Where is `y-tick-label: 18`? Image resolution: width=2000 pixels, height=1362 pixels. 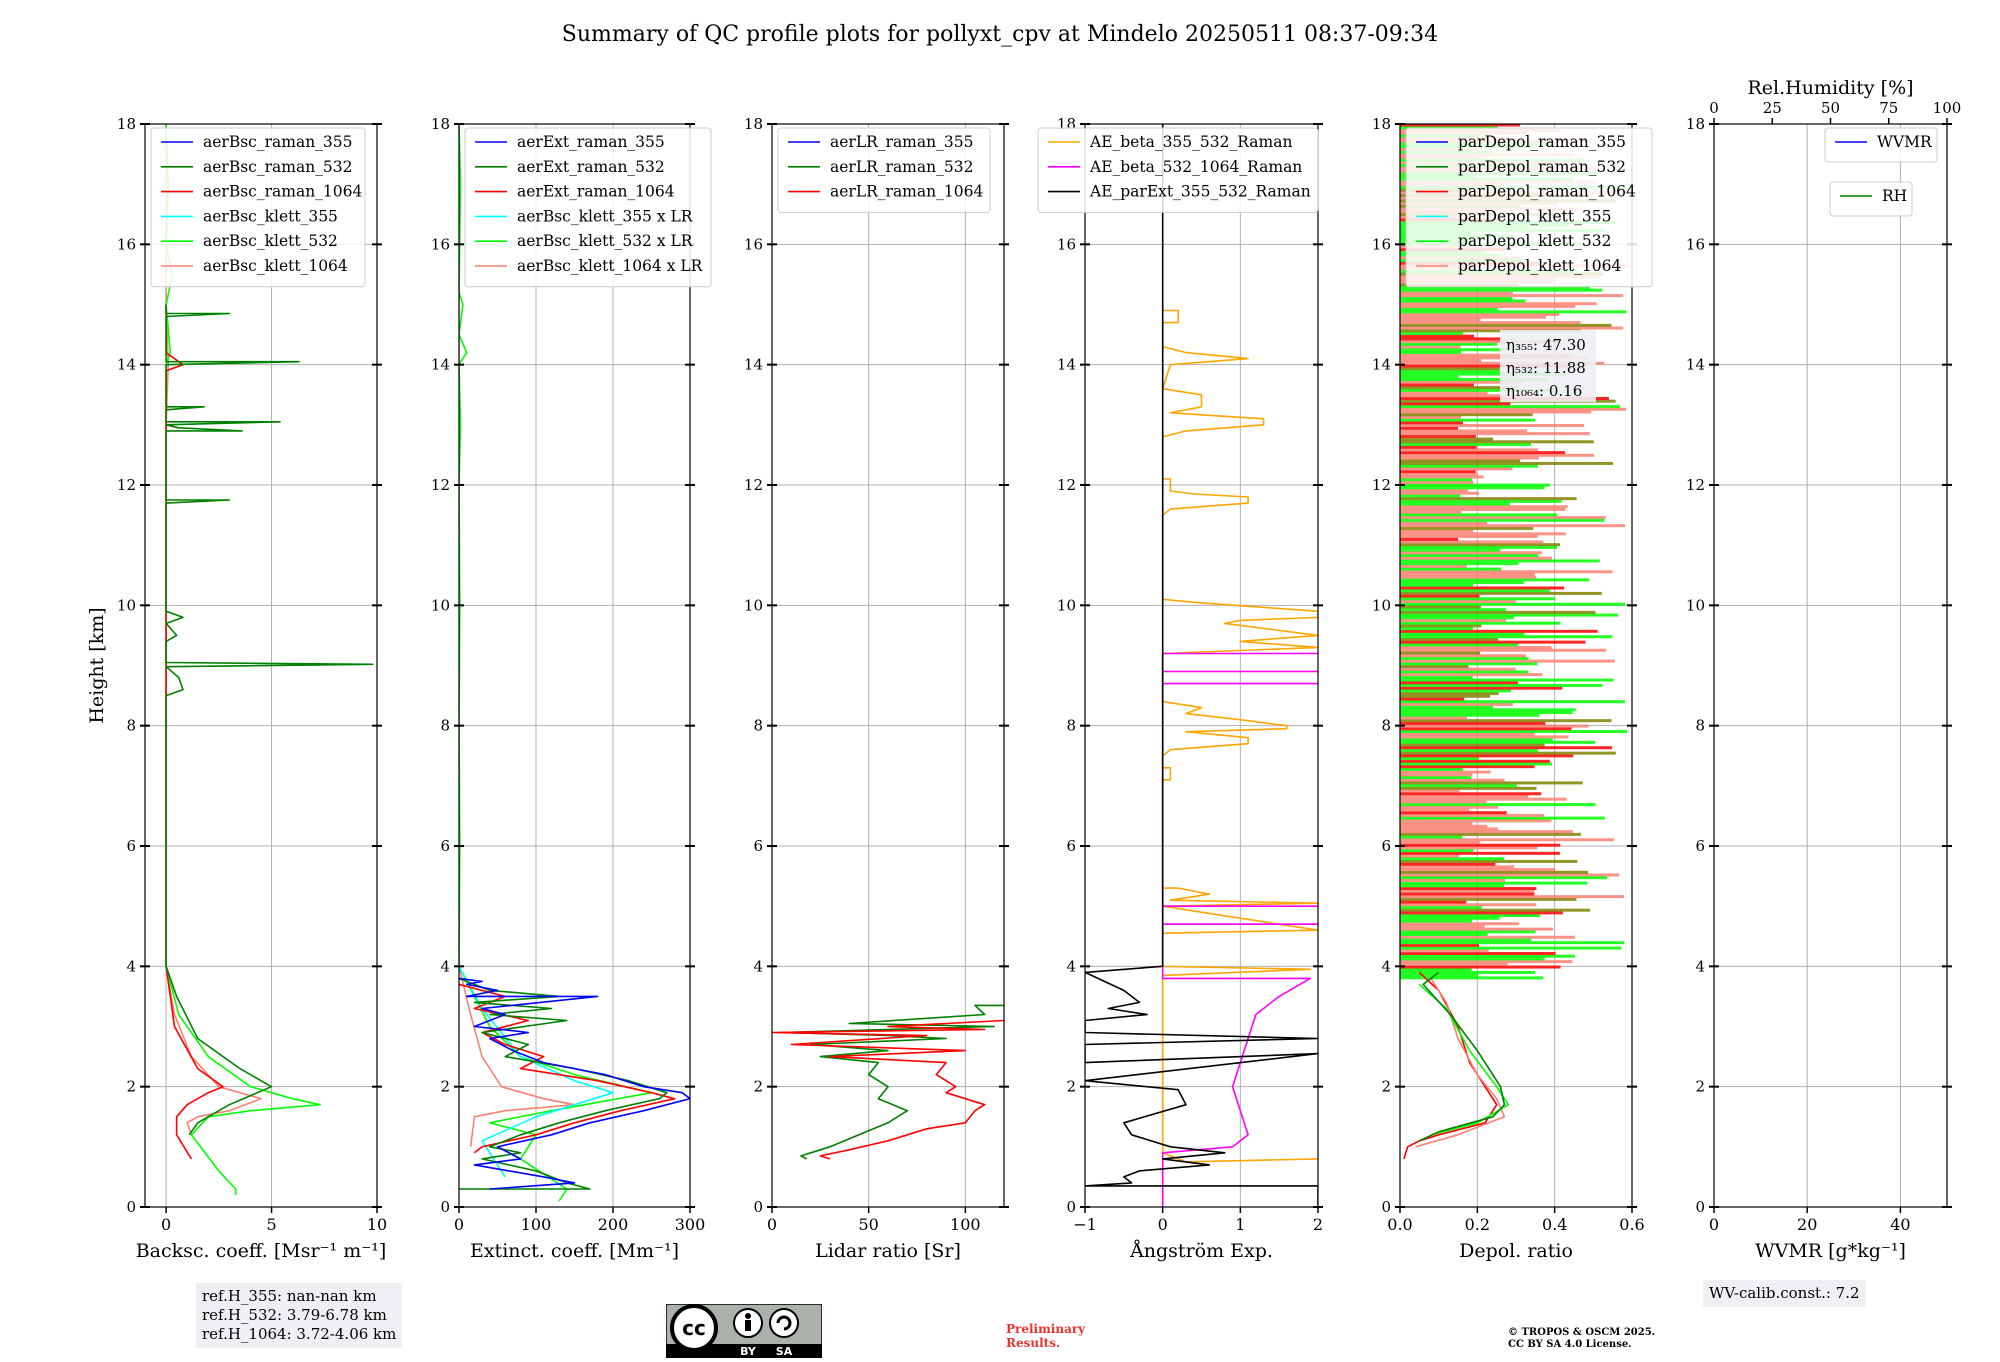
y-tick-label: 18 is located at coordinates (1381, 124).